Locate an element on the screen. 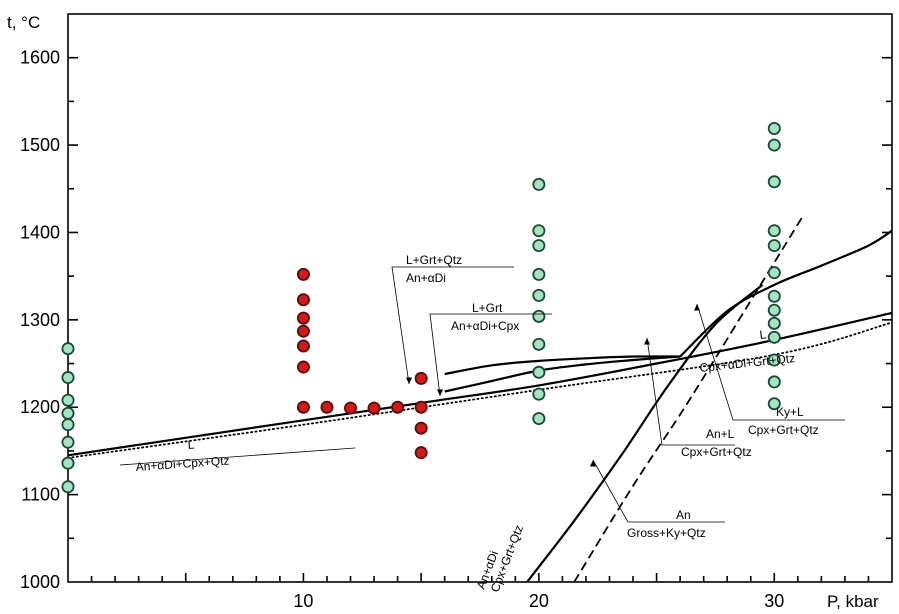  y-tick-label: 1200 is located at coordinates (40, 407).